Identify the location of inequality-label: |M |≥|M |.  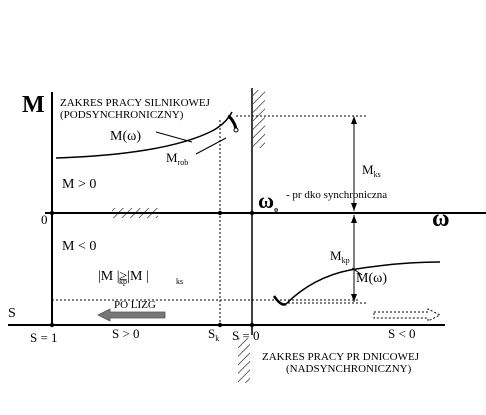
(123, 276).